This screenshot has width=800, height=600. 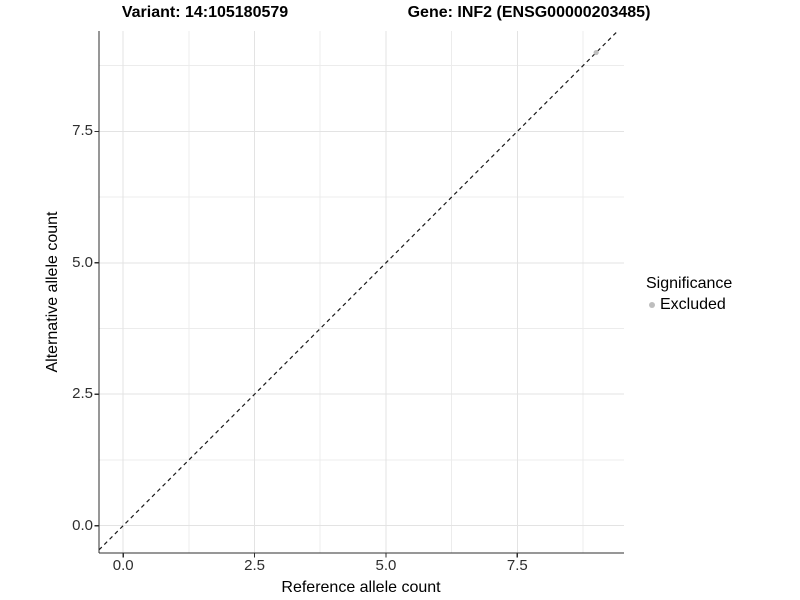 I want to click on x-tick-label: 5.0, so click(x=386, y=565).